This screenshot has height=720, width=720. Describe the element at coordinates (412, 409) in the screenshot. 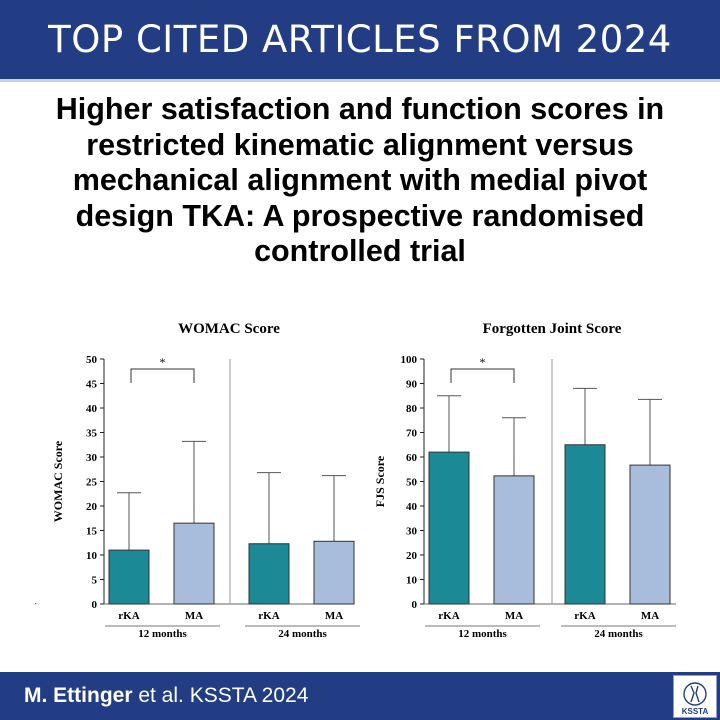

I see `y-tick-label: 80` at that location.